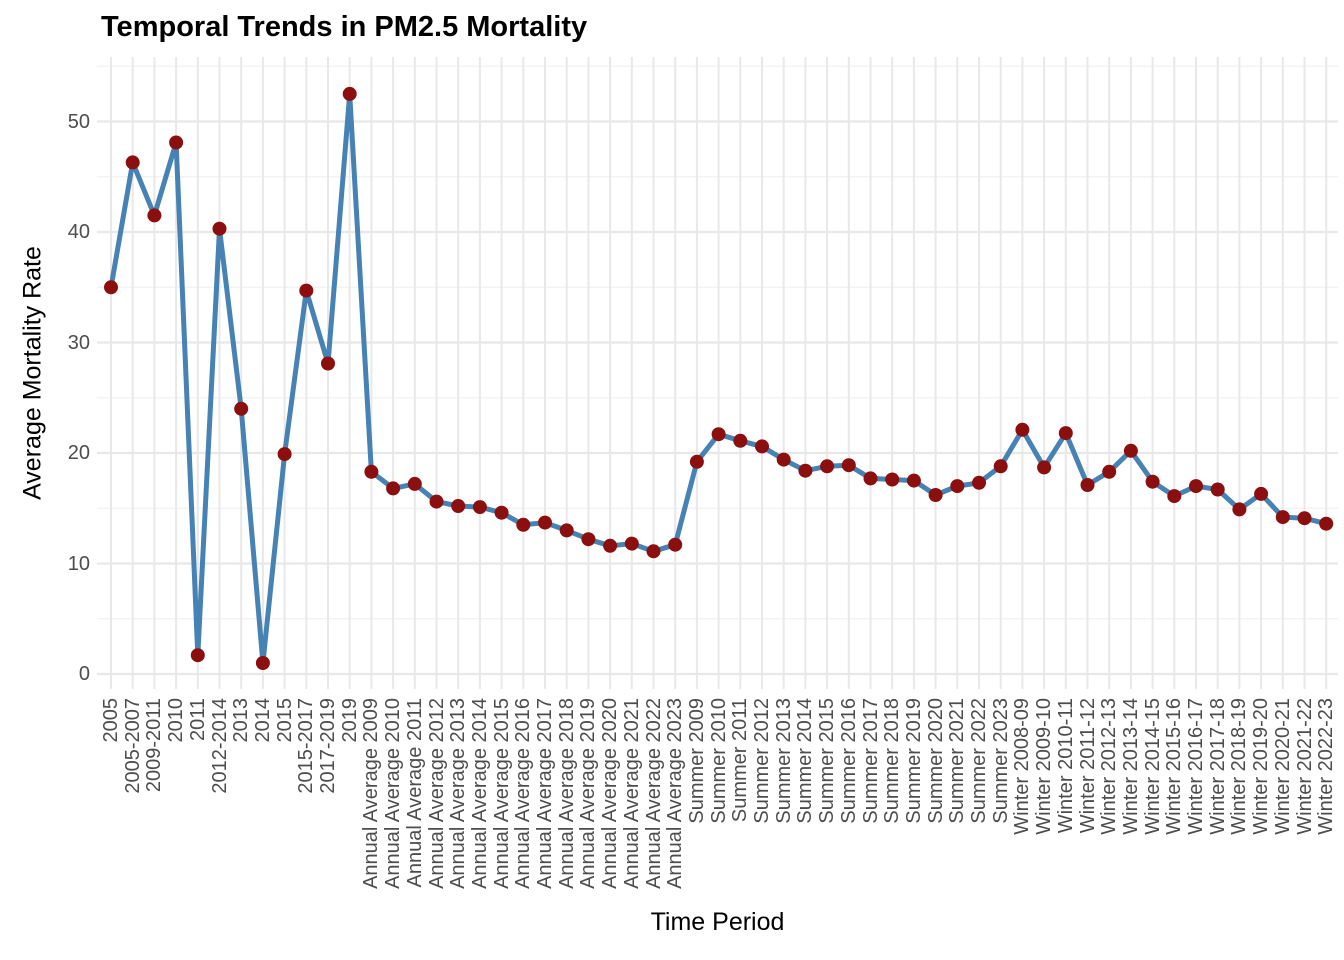 The image size is (1344, 960). Describe the element at coordinates (1304, 766) in the screenshot. I see `x-tick-label: Winter 2021-22` at that location.